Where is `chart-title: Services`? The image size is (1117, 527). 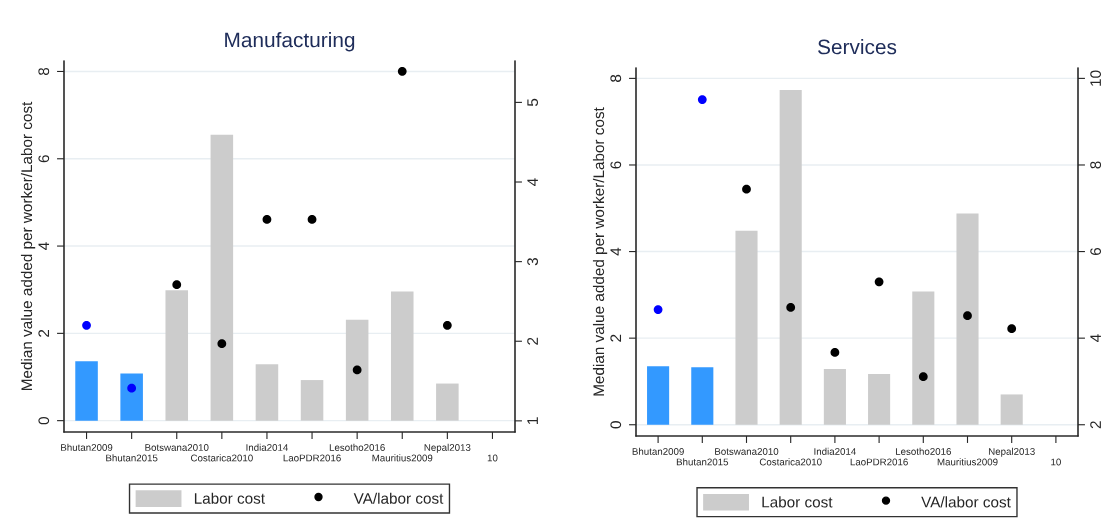 chart-title: Services is located at coordinates (857, 47).